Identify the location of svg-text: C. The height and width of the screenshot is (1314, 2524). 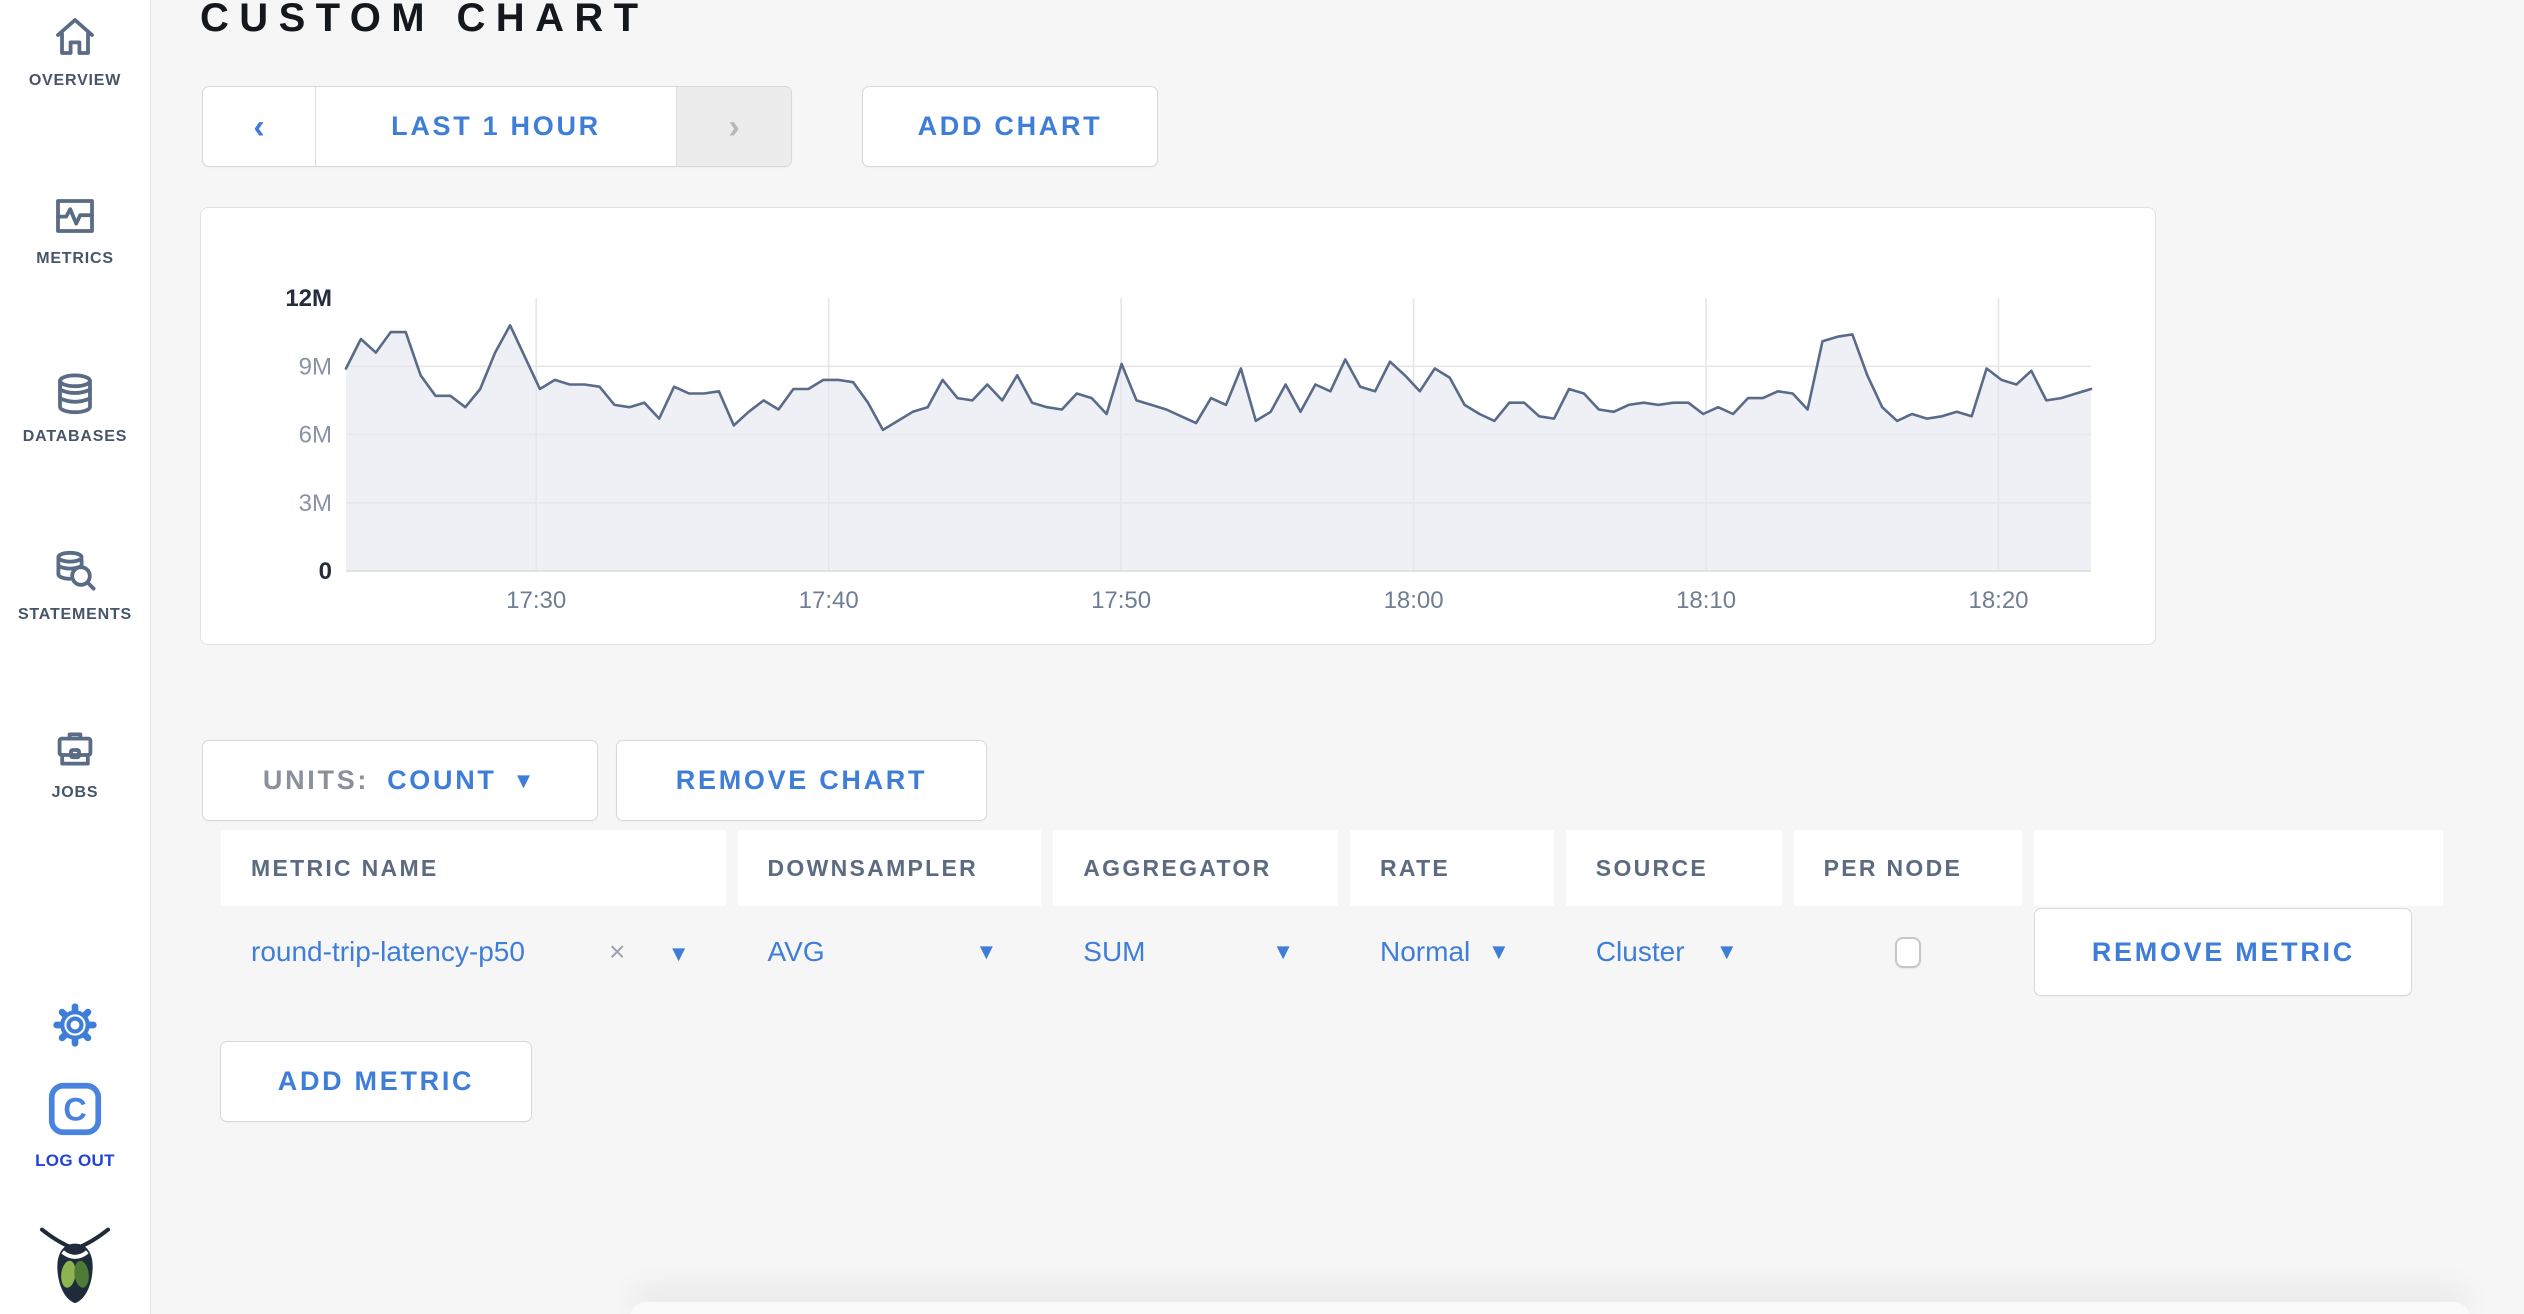
(74, 1109).